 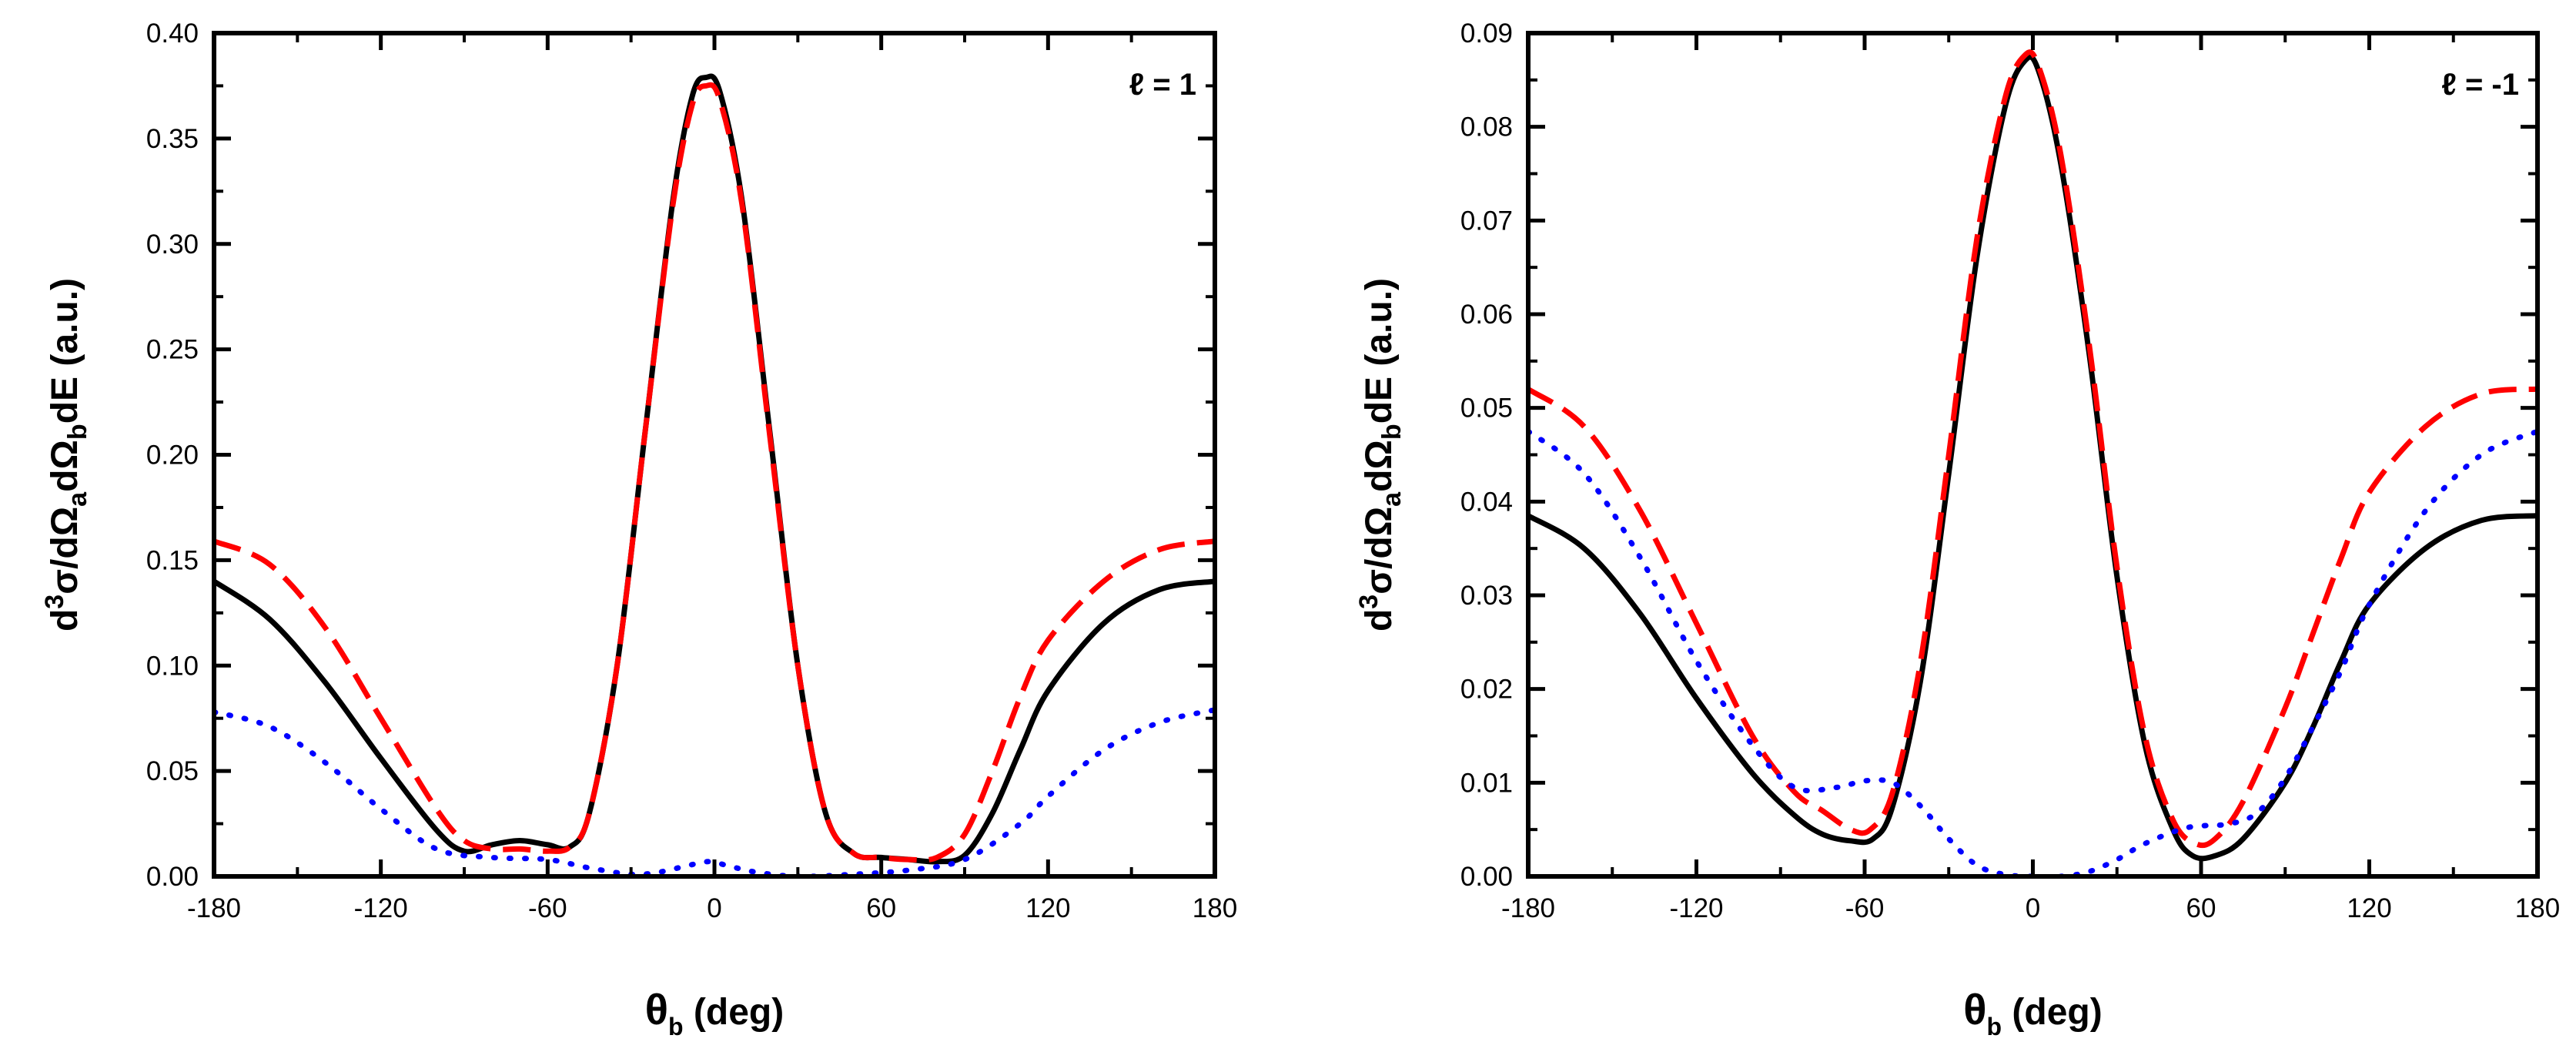 What do you see at coordinates (1163, 85) in the screenshot?
I see `panel-label: ℓ = 1` at bounding box center [1163, 85].